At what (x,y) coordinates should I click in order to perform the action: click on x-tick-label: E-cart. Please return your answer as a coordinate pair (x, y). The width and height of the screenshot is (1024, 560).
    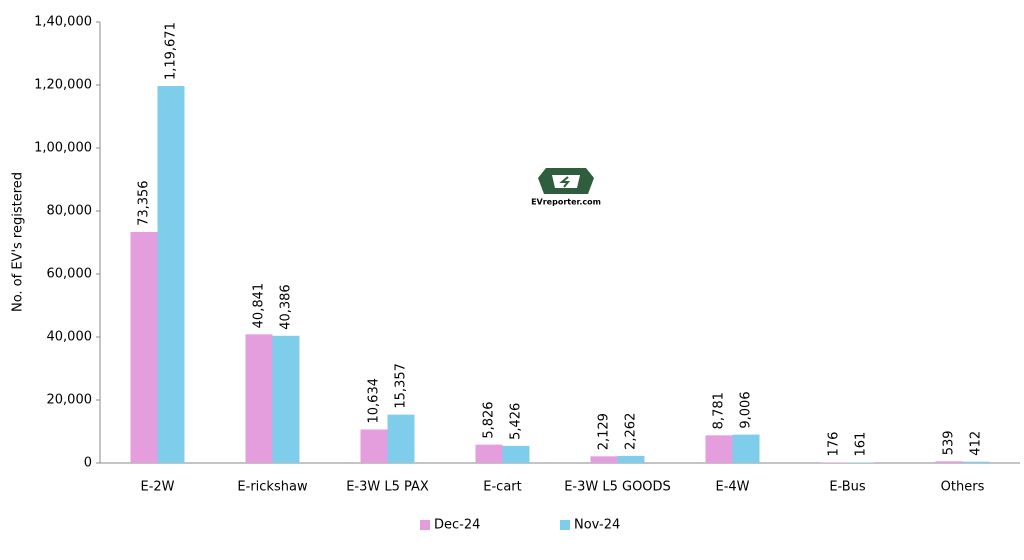
    Looking at the image, I should click on (502, 487).